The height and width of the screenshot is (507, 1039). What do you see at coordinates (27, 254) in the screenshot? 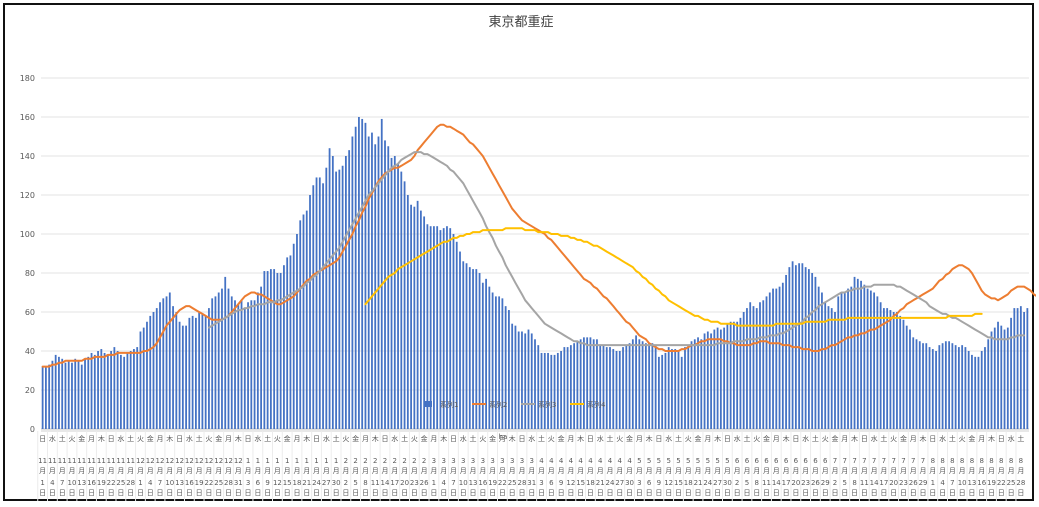
I see `y-axis: 0 20 40 60 80 100 120 140 160 180` at bounding box center [27, 254].